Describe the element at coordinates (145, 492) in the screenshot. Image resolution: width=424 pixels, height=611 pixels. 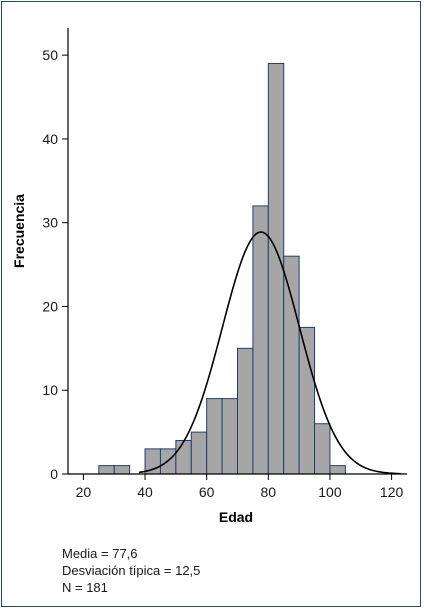
I see `x-tick-label-40: 40` at that location.